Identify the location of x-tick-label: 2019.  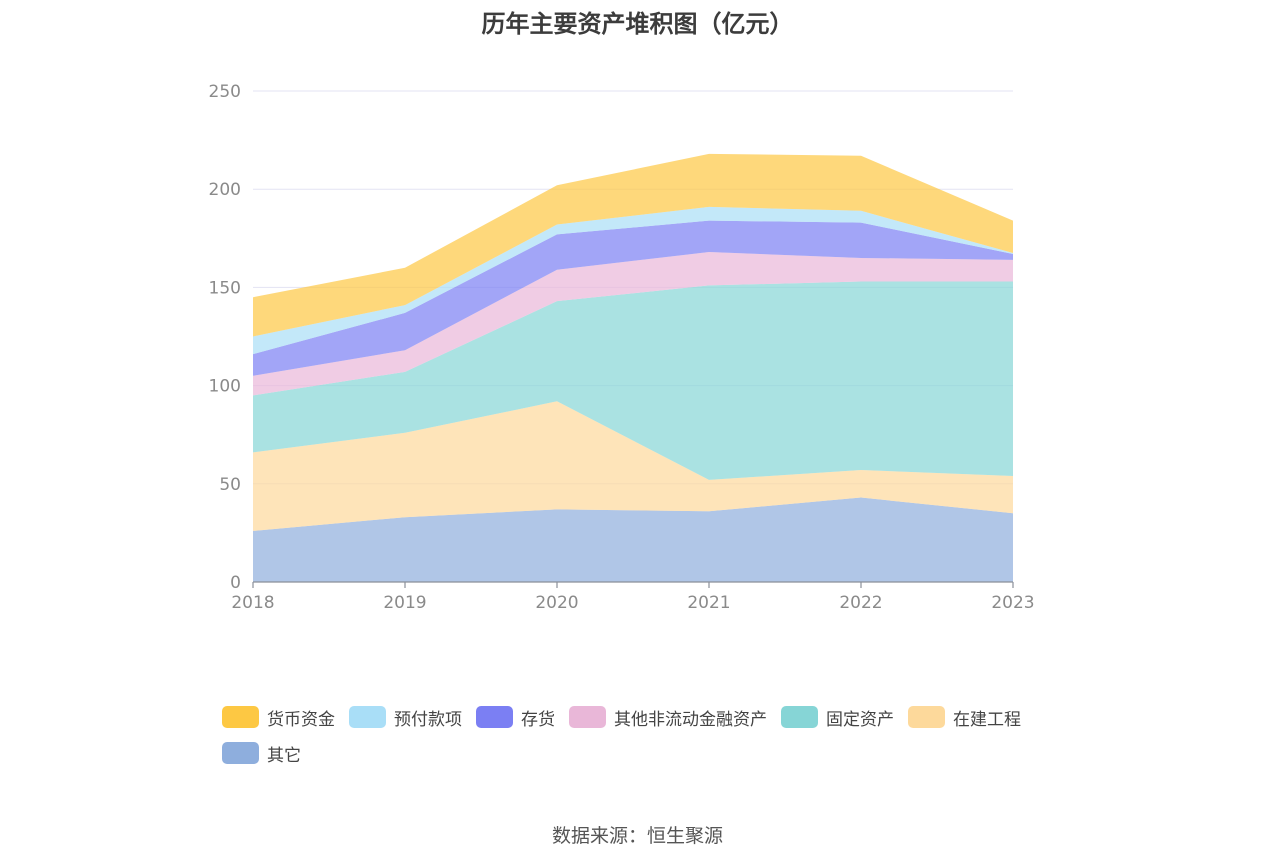
(404, 603).